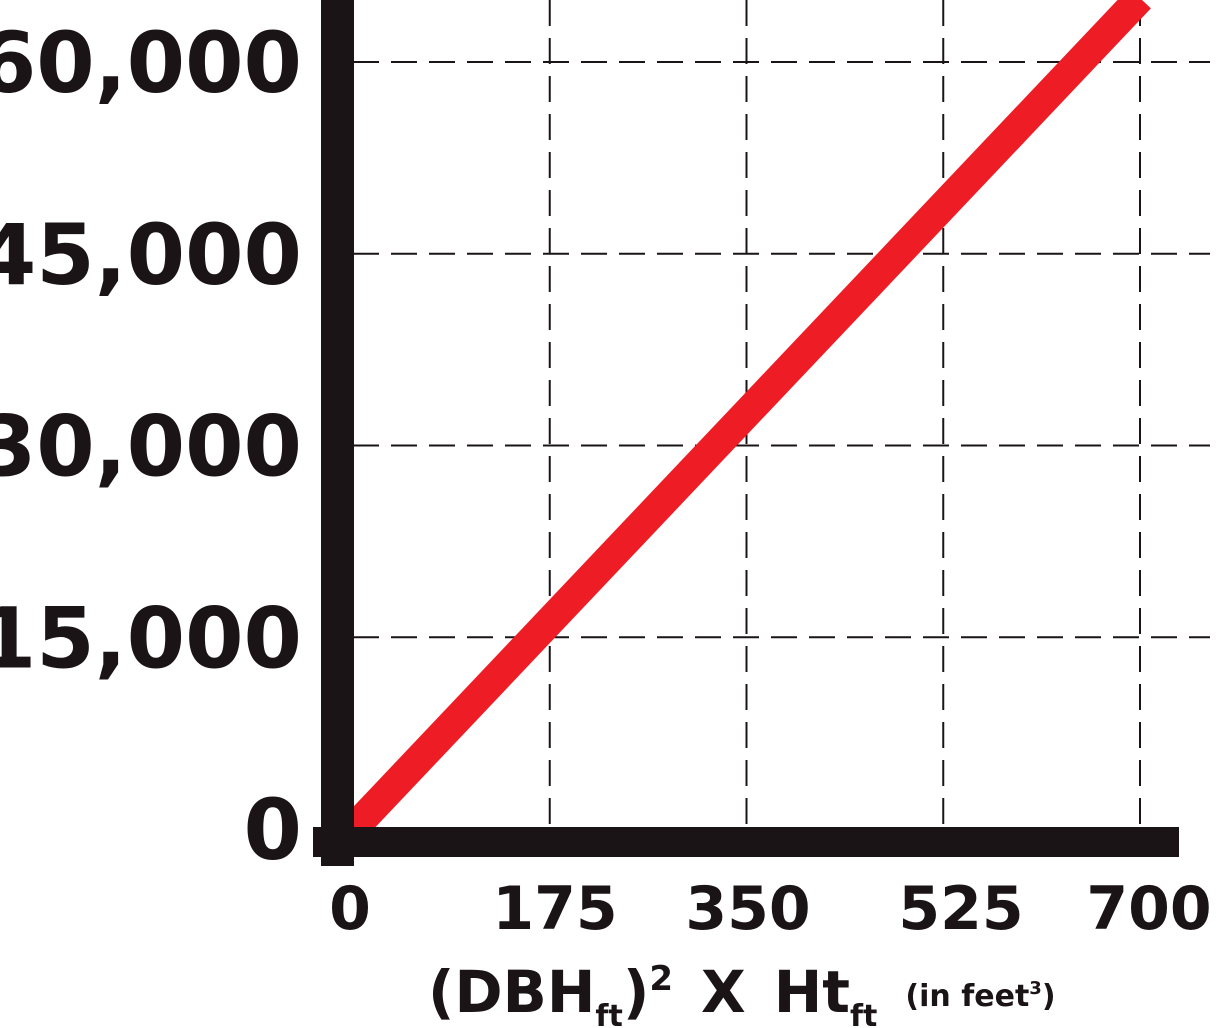 The width and height of the screenshot is (1226, 1028). I want to click on x-tick-label-3: 525, so click(960, 909).